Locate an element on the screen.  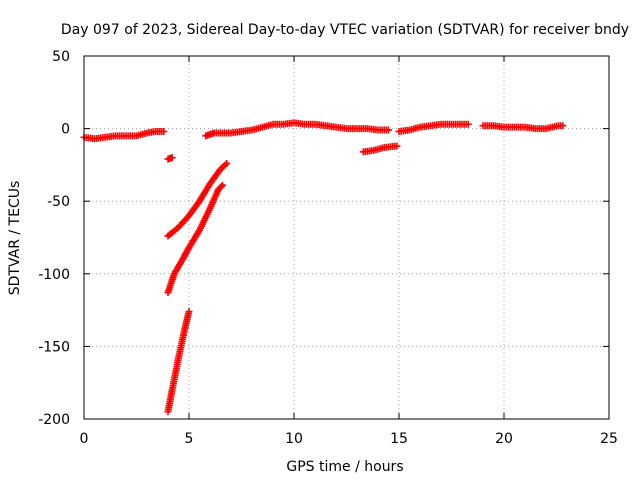
x-tick-label: 20 is located at coordinates (504, 439).